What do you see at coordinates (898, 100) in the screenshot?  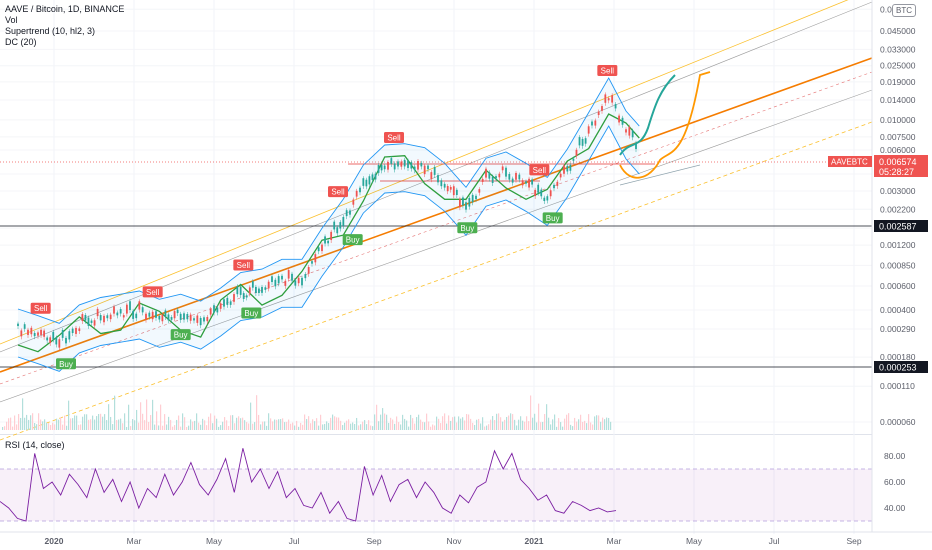 I see `y-tick-label: 0.014000` at bounding box center [898, 100].